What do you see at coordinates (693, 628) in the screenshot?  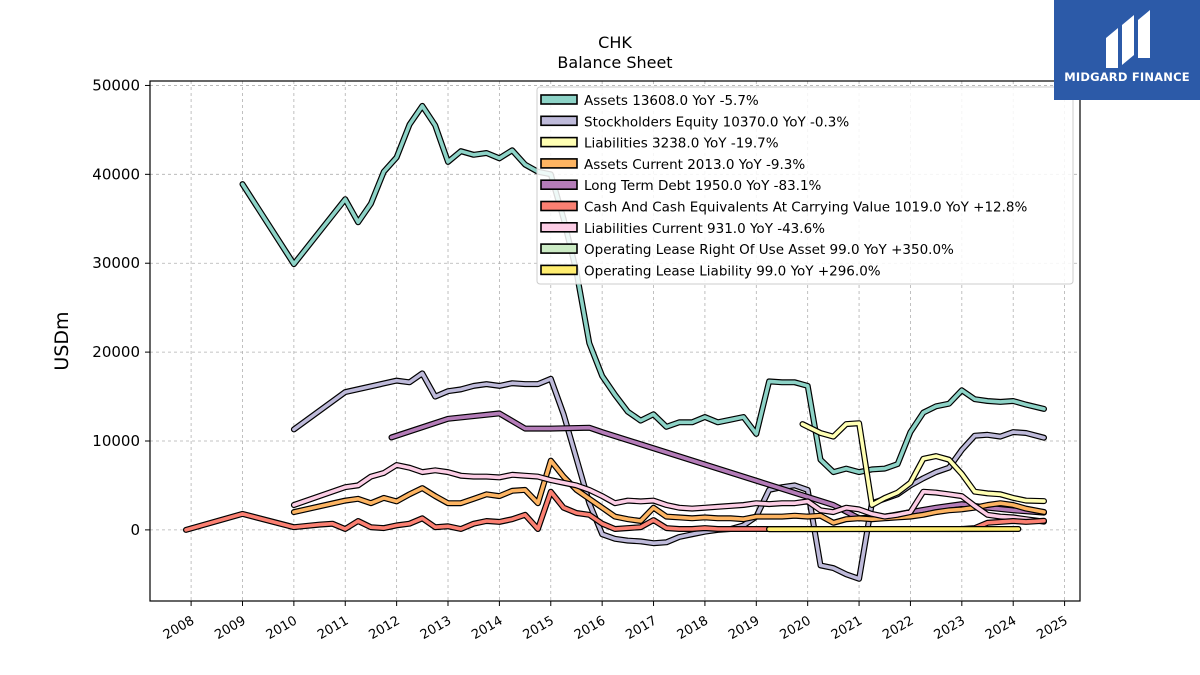 I see `x-tick-label: 2018` at bounding box center [693, 628].